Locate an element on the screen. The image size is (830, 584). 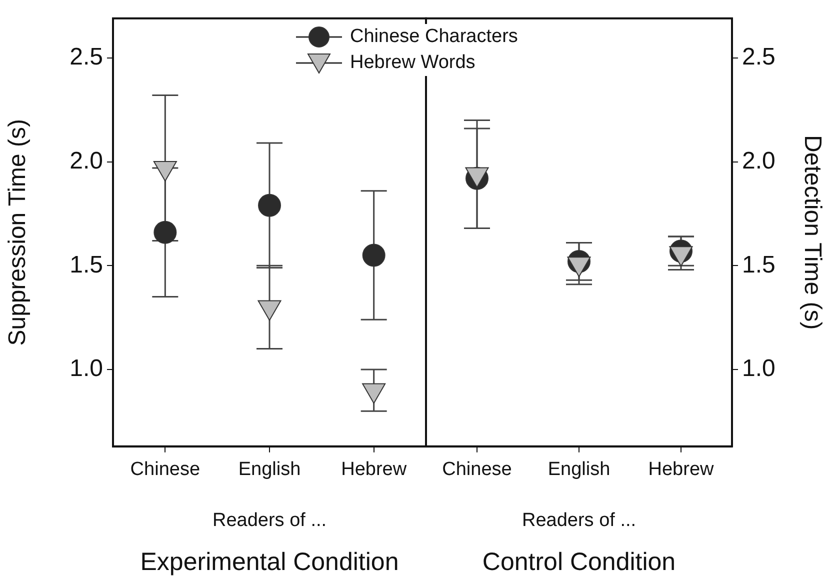
text: Control Condition is located at coordinates (579, 562).